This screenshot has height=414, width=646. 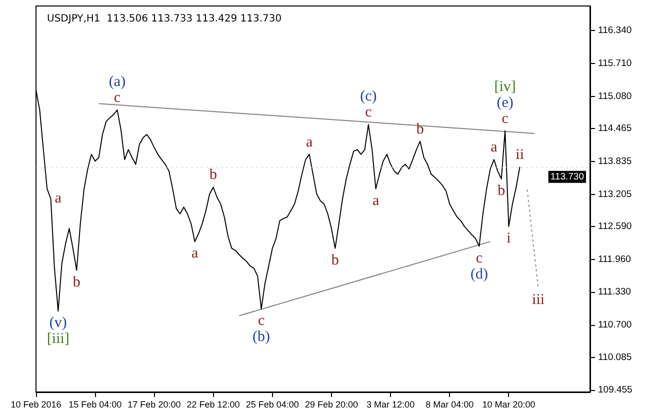 What do you see at coordinates (614, 259) in the screenshot?
I see `y-tick-label: 111.960` at bounding box center [614, 259].